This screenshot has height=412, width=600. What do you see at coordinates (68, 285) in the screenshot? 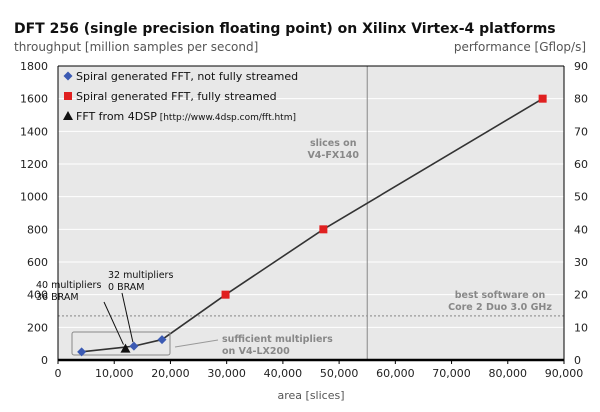
I see `annotation-40-multipliers-line1: 40 multipliers` at bounding box center [68, 285].